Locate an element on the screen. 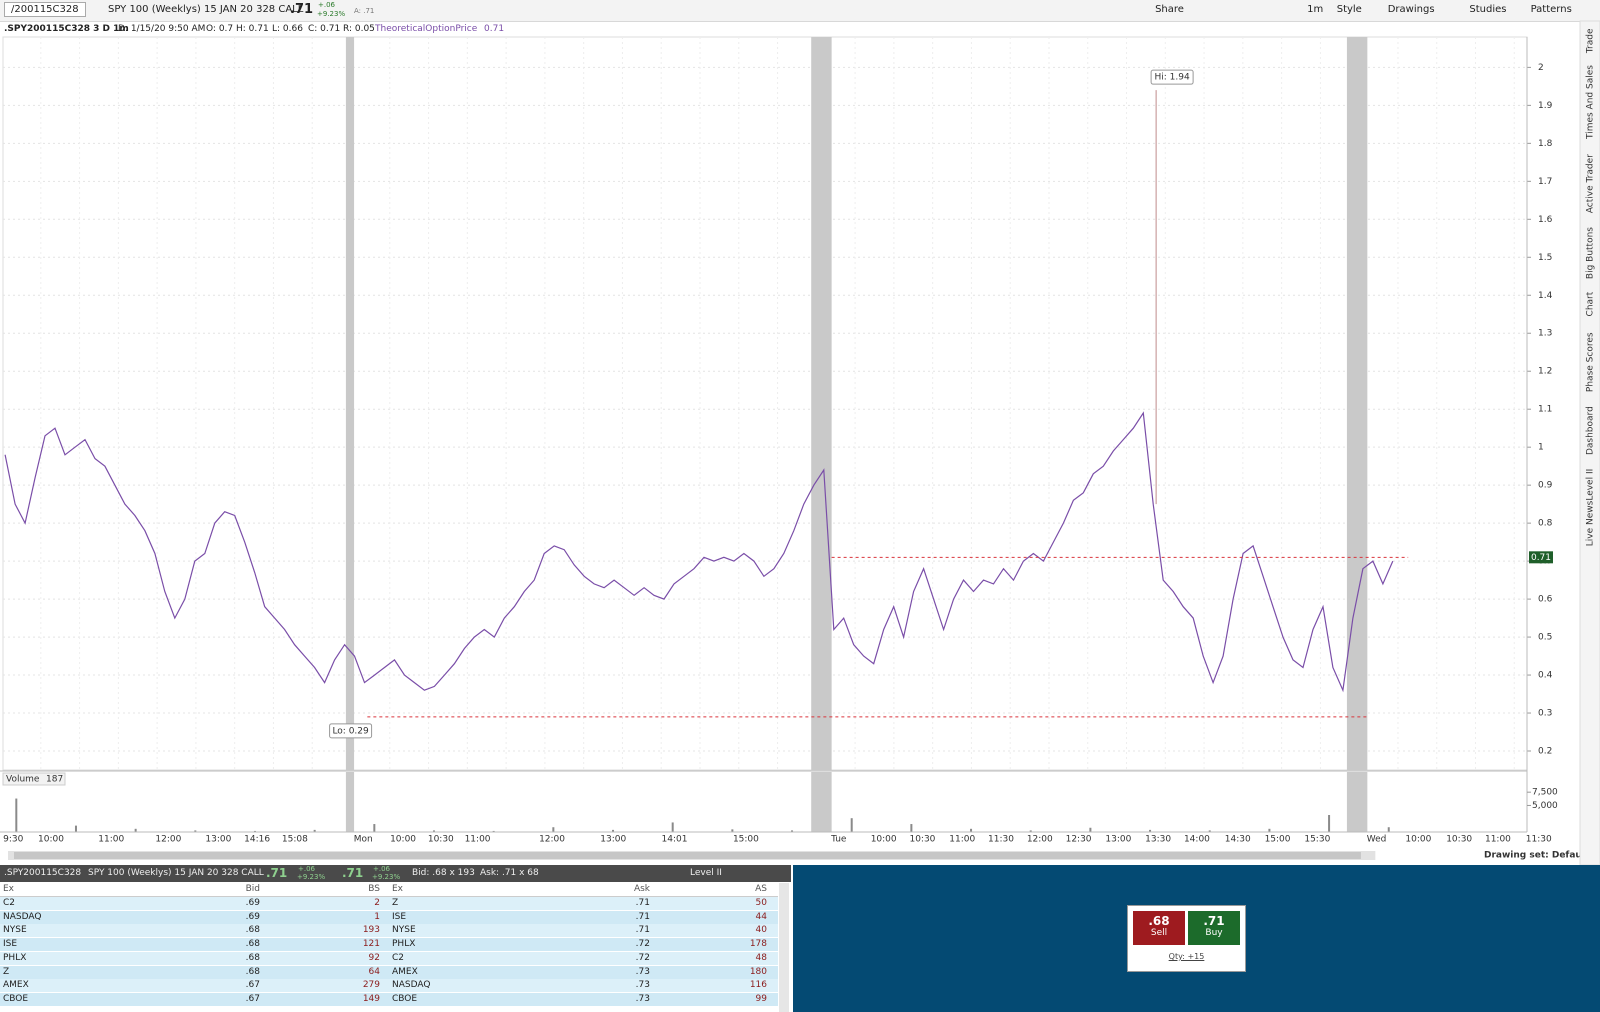 Image resolution: width=1600 pixels, height=1012 pixels. volume-last: 187 is located at coordinates (54, 780).